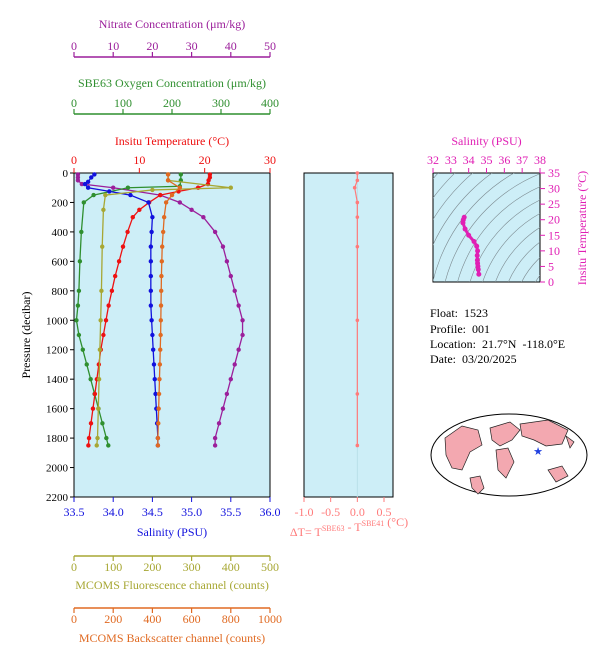 The width and height of the screenshot is (609, 663). I want to click on ts-salinity-tick-label: 32, so click(433, 160).